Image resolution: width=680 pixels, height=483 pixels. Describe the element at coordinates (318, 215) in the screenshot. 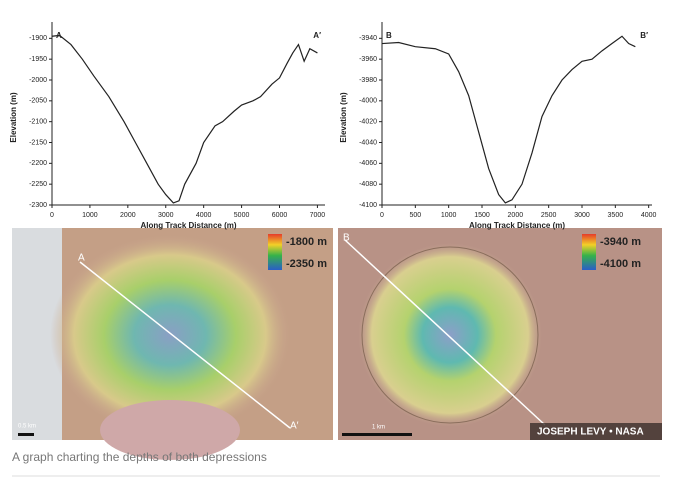

I see `x-tick-label: 7000` at that location.